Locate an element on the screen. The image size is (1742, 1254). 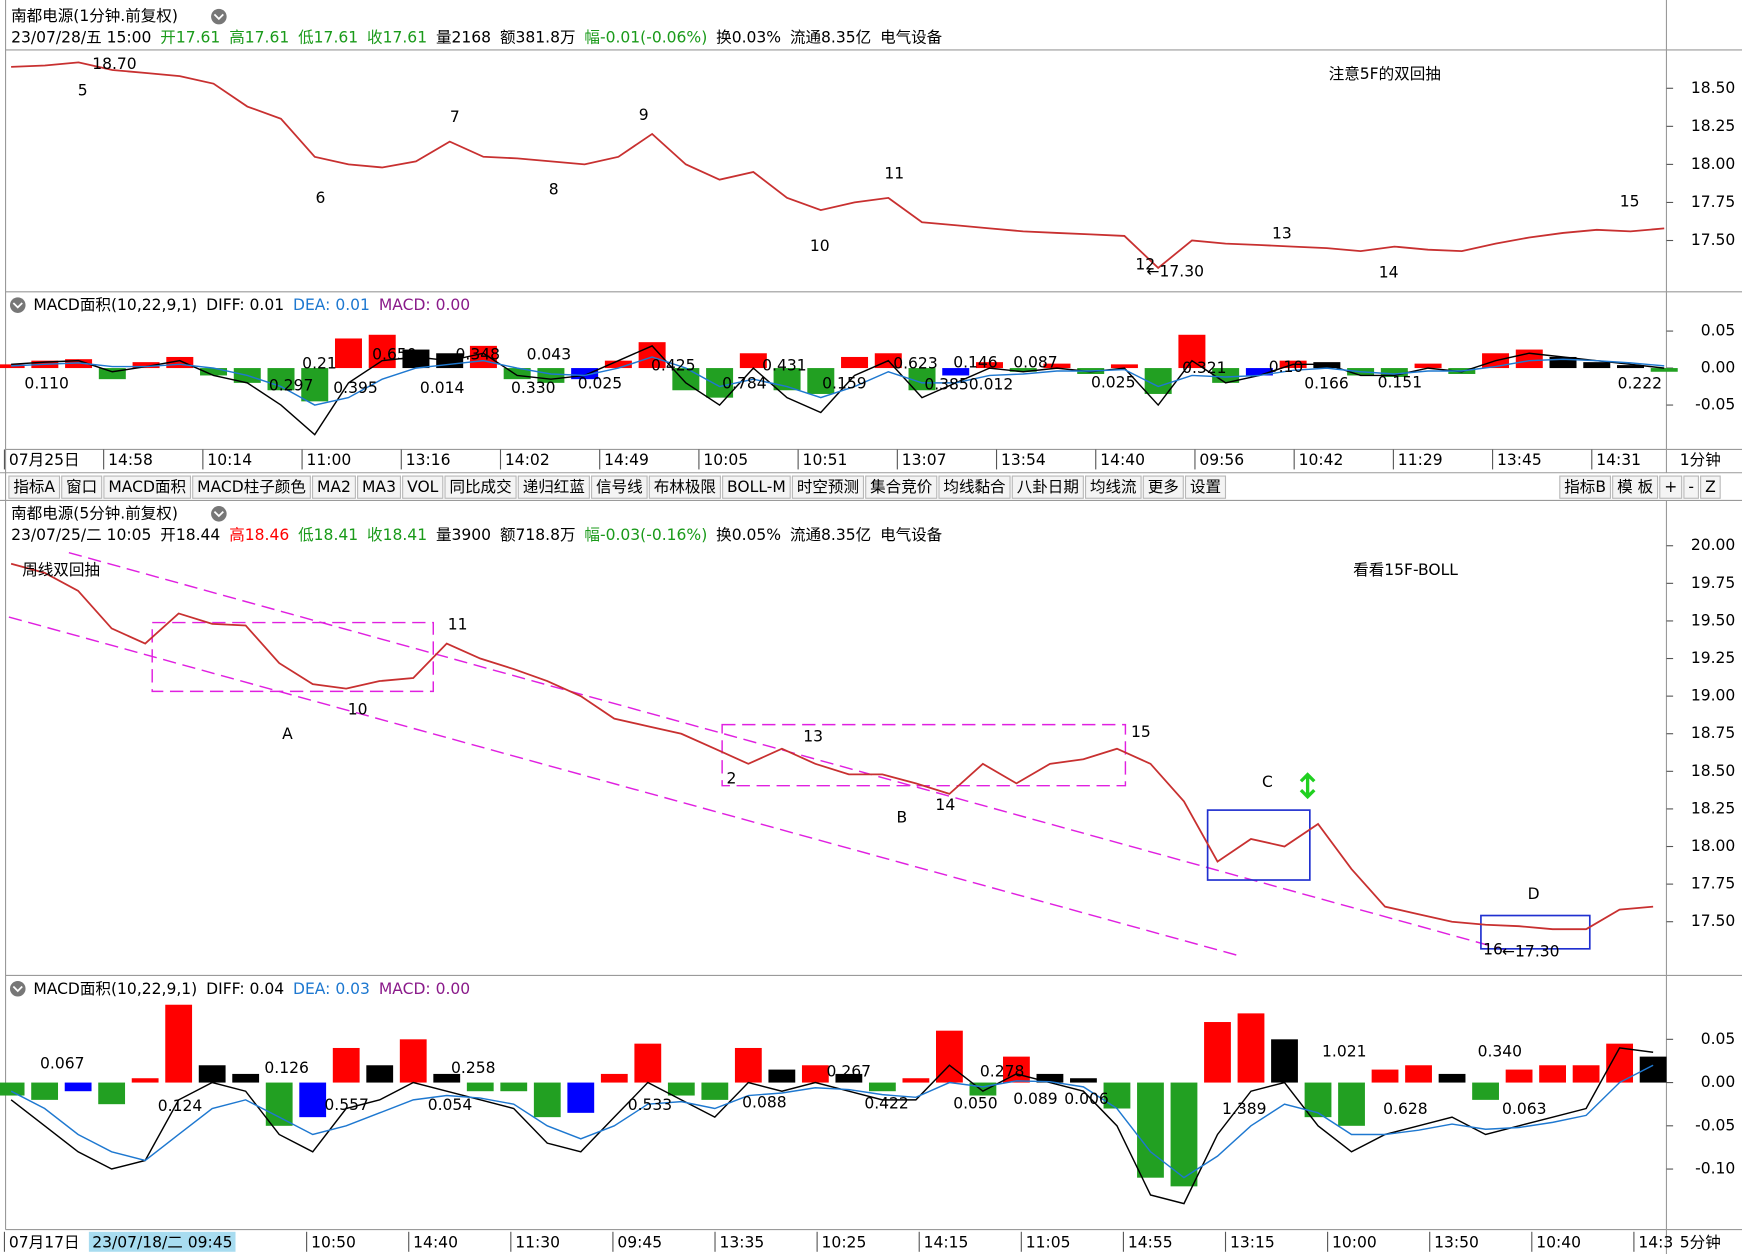
button-label: 更多 is located at coordinates (1163, 487).